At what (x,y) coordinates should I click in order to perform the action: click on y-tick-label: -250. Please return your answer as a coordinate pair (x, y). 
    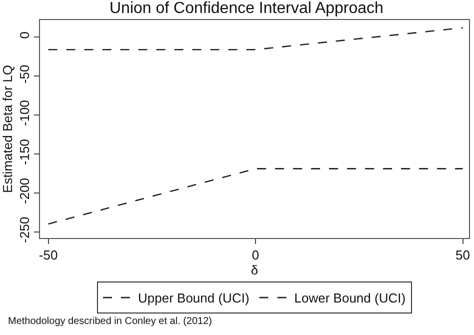
    Looking at the image, I should click on (24, 229).